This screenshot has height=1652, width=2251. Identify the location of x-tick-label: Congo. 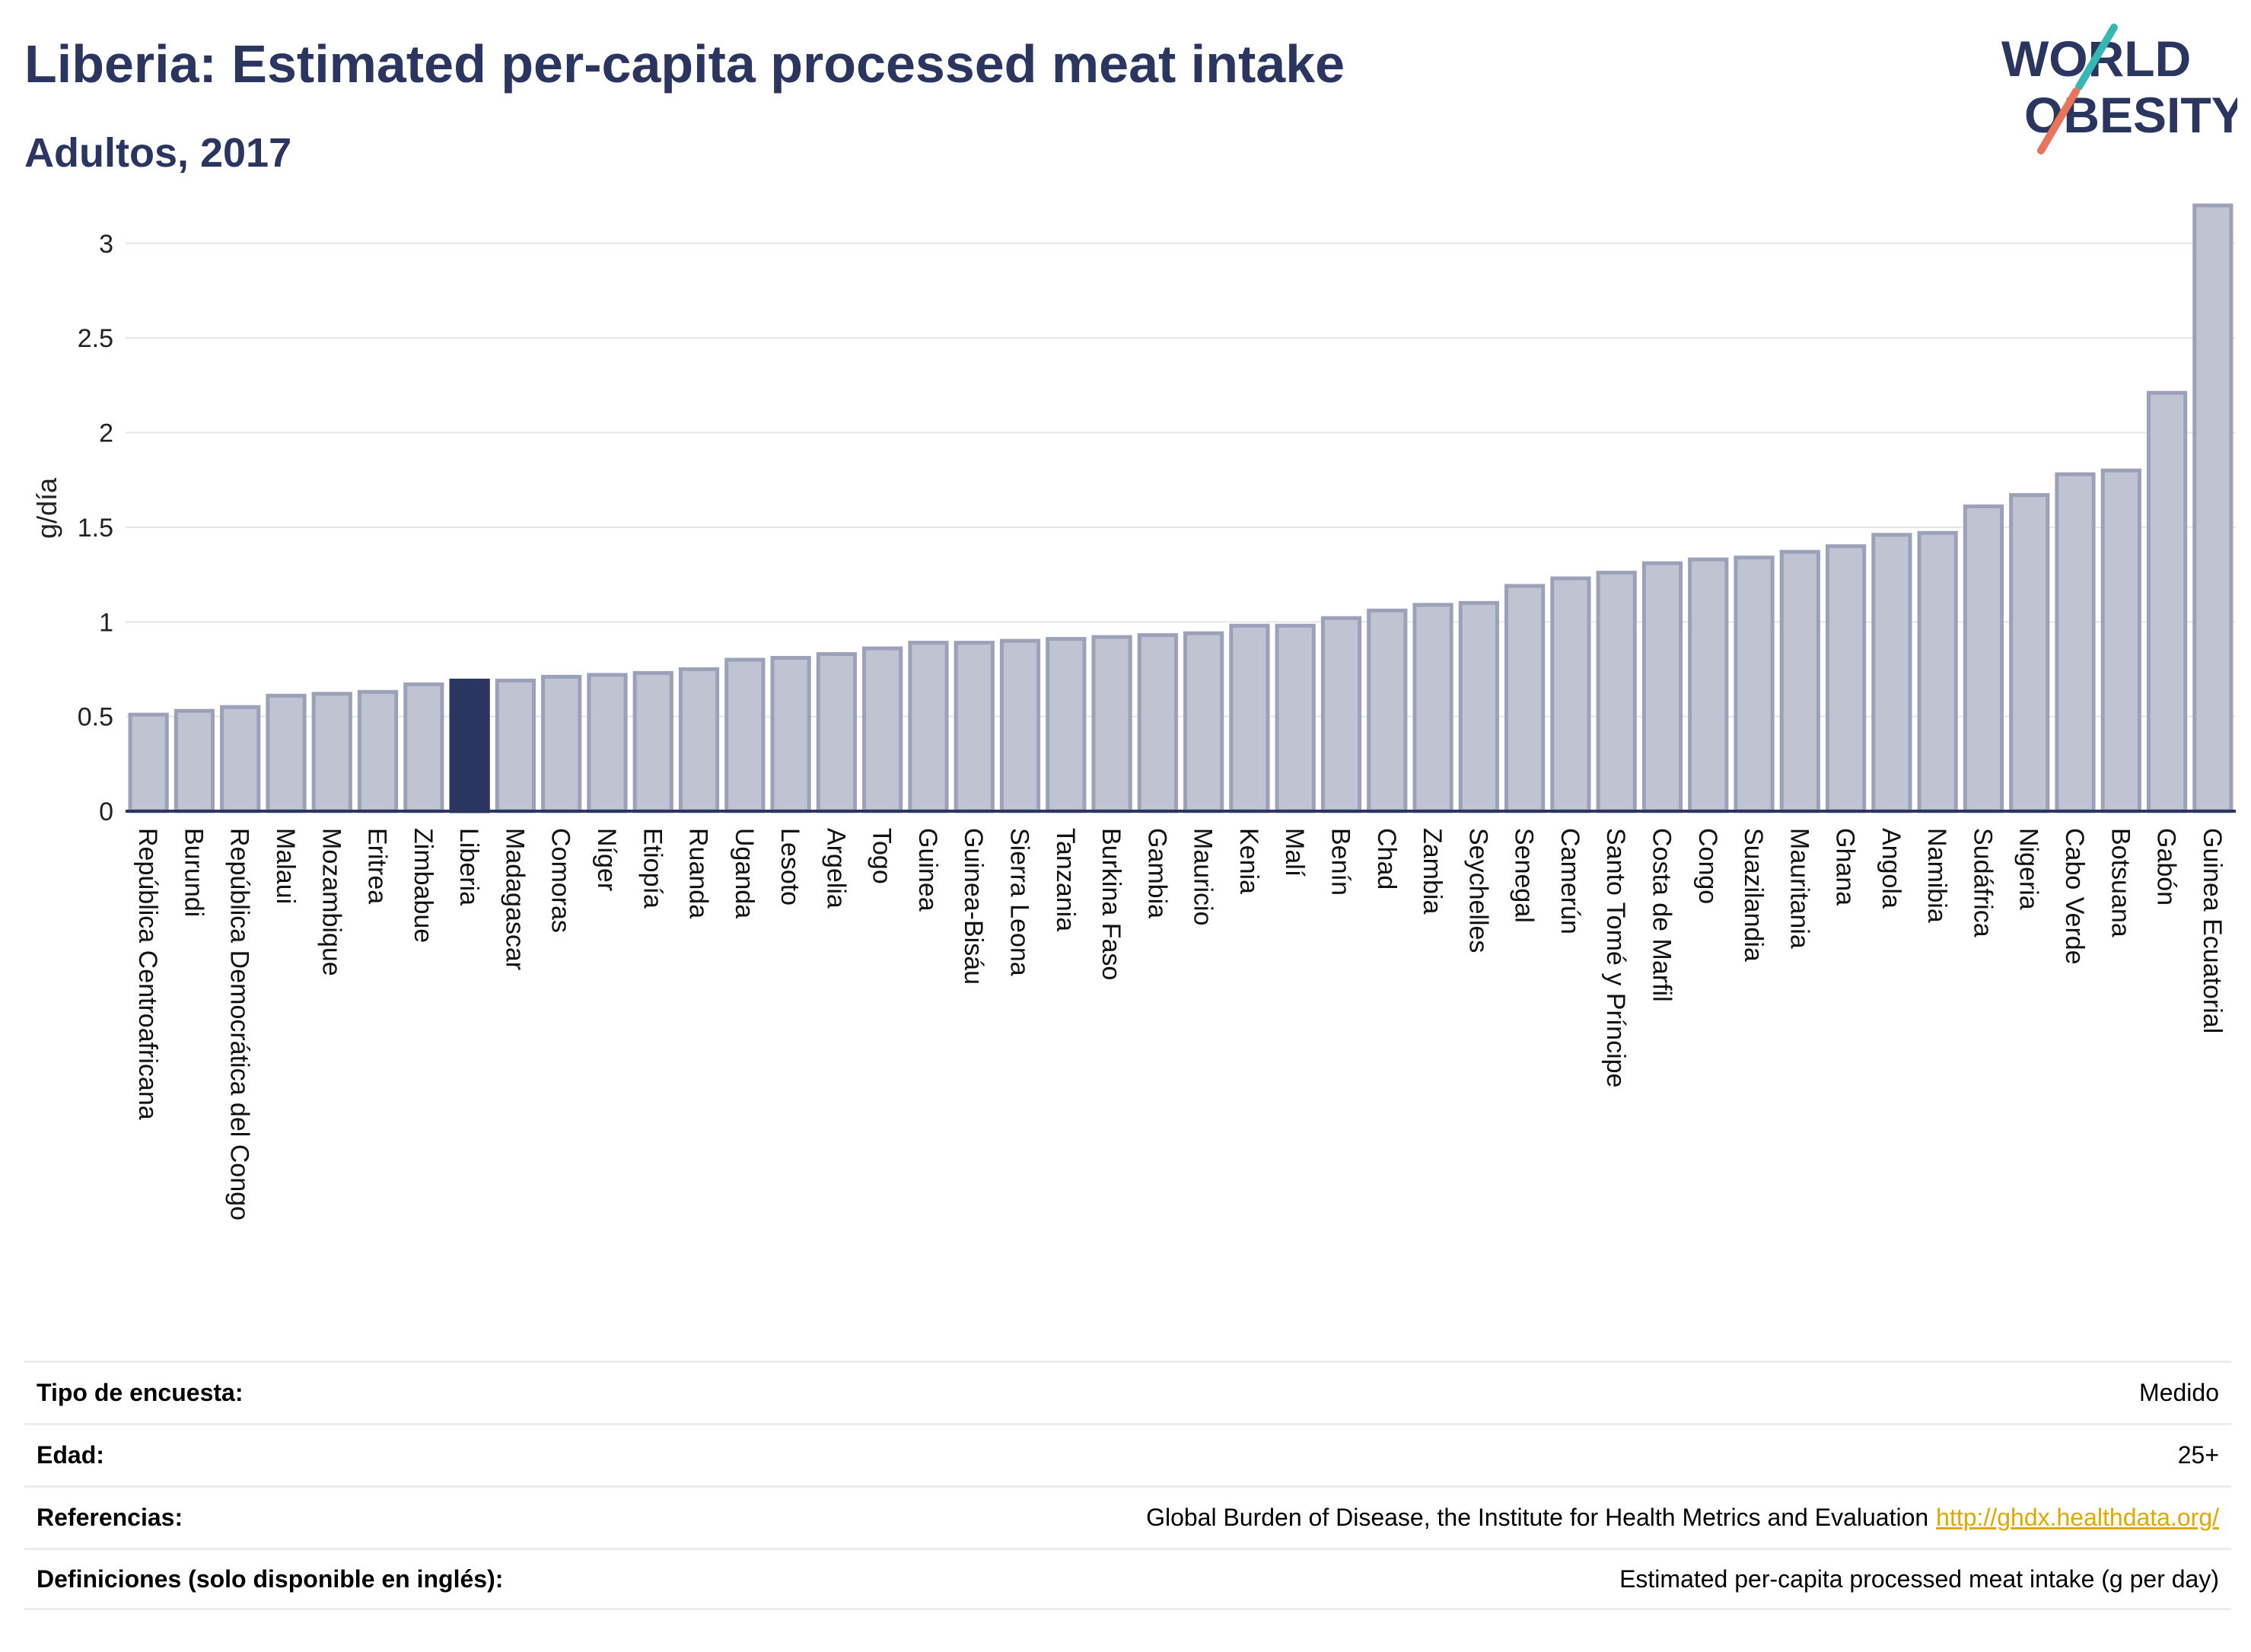
(1707, 866).